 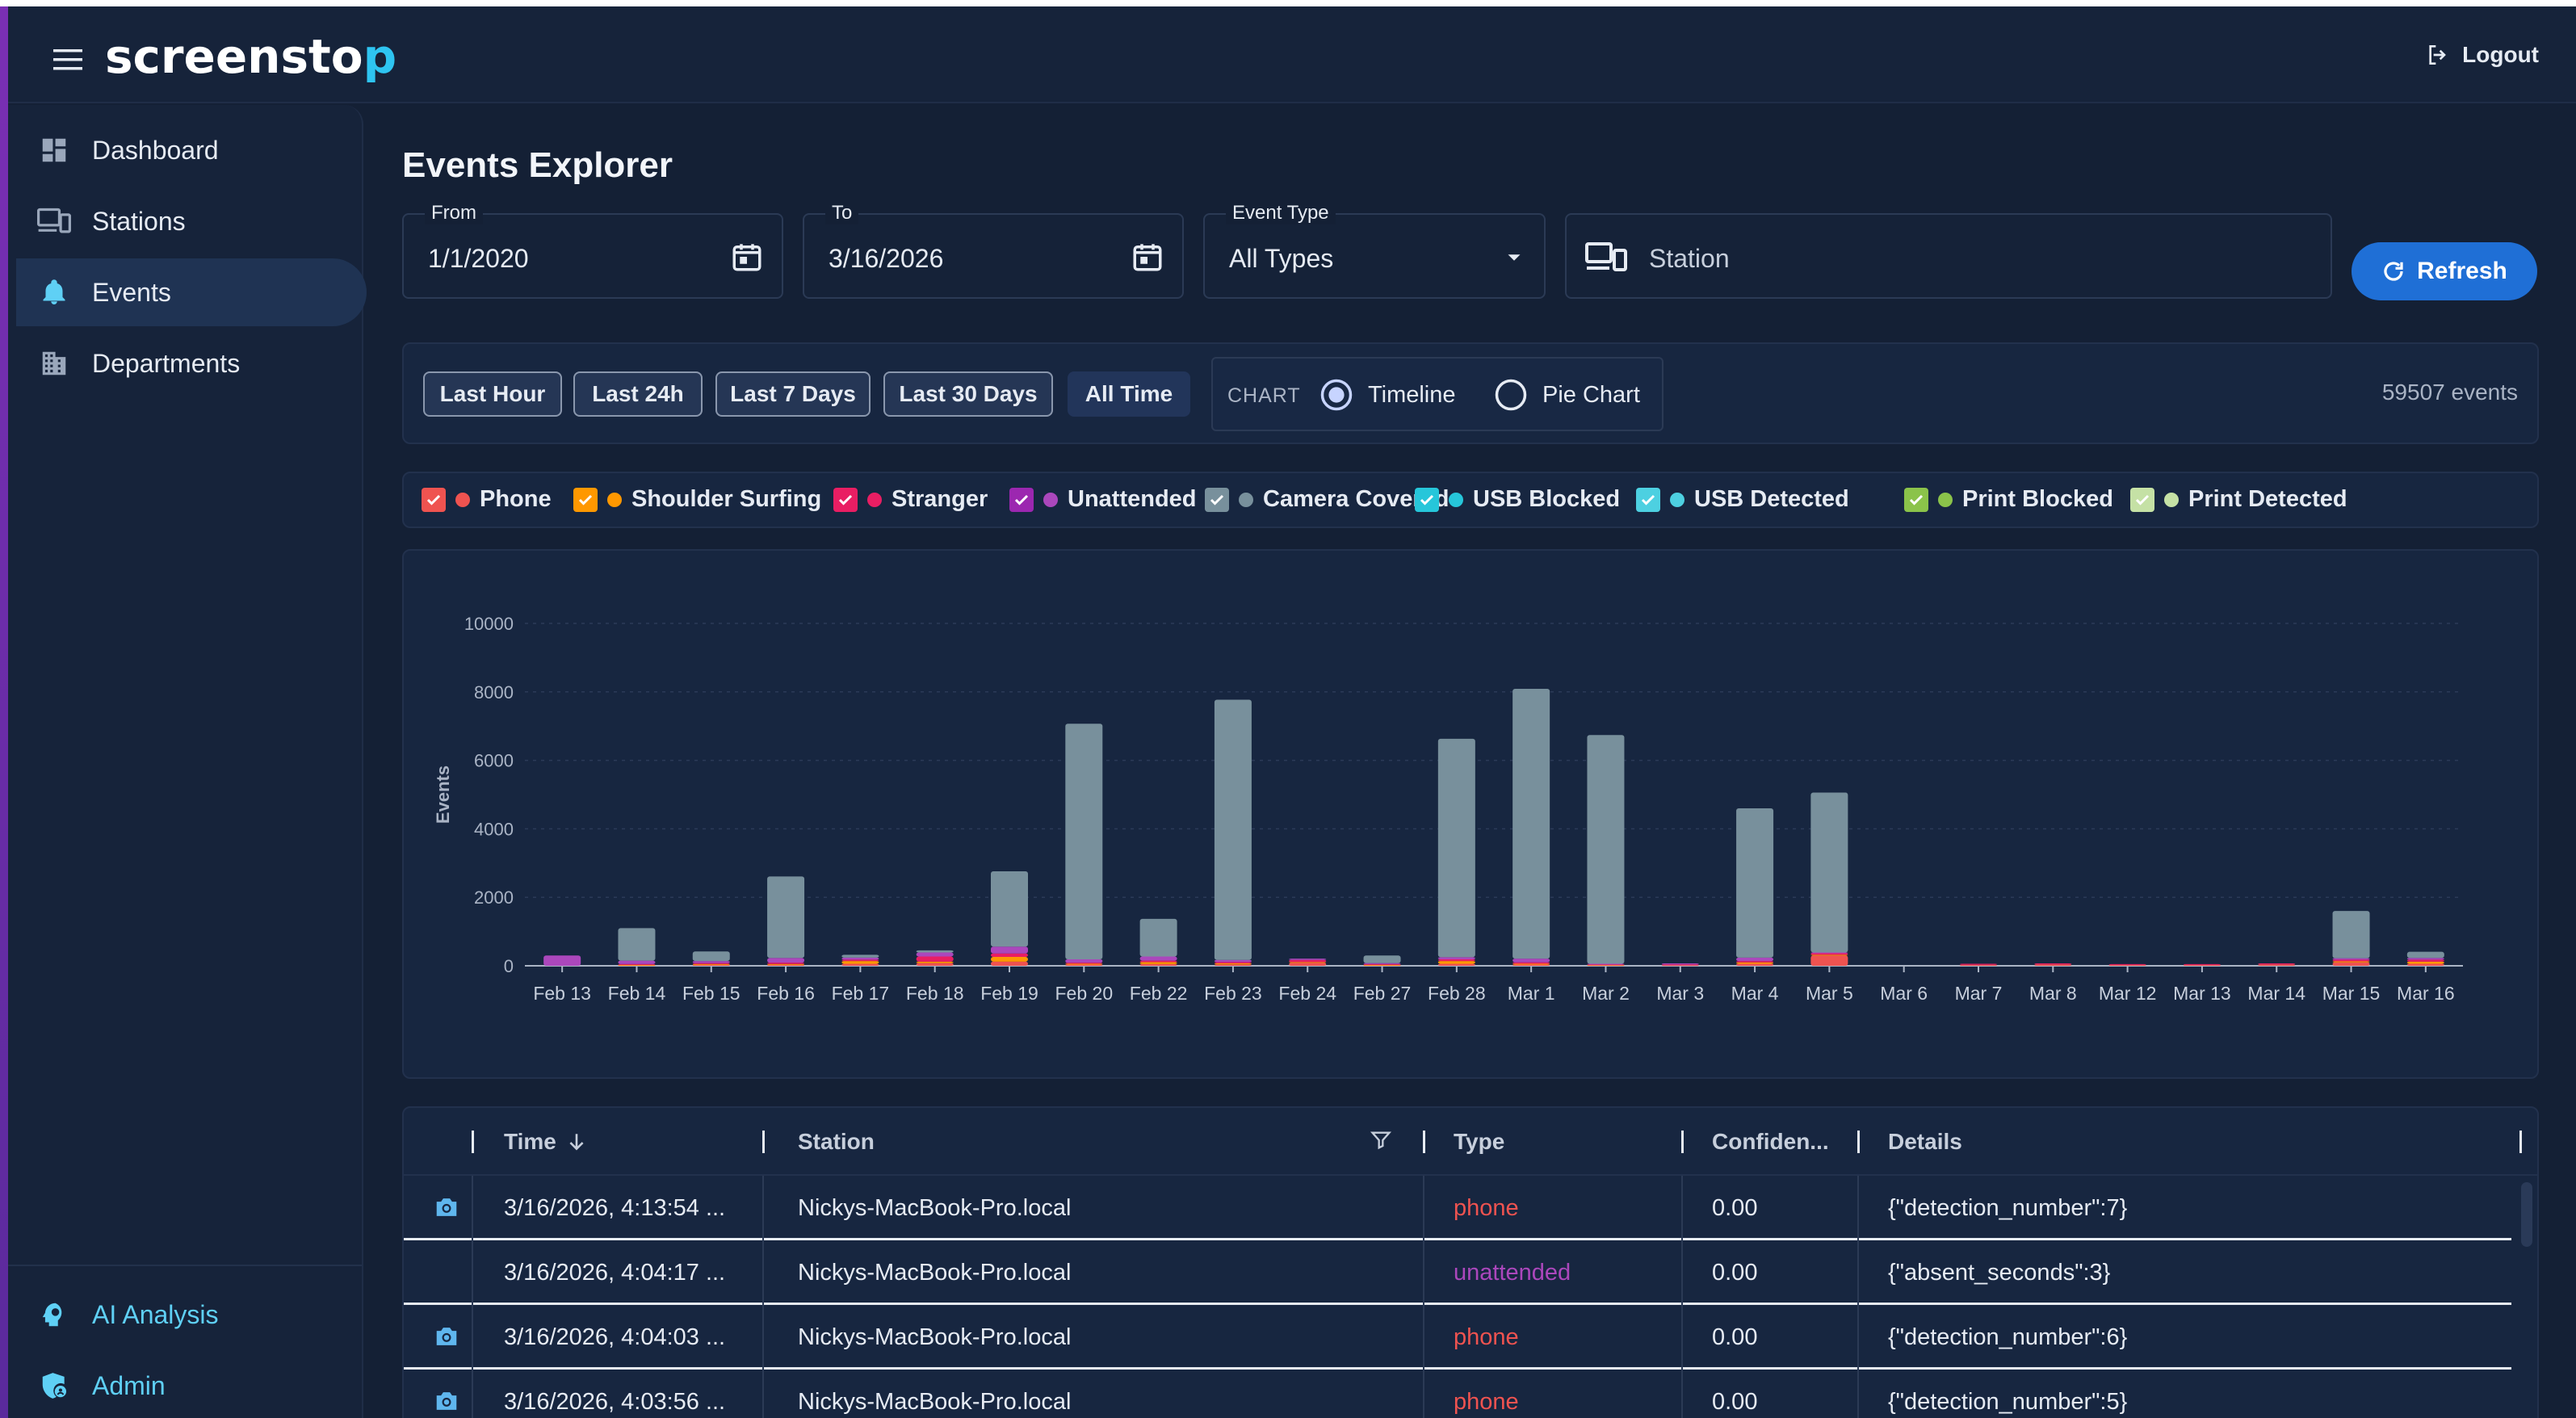 What do you see at coordinates (191, 292) in the screenshot?
I see `sidebar-item-events: Events` at bounding box center [191, 292].